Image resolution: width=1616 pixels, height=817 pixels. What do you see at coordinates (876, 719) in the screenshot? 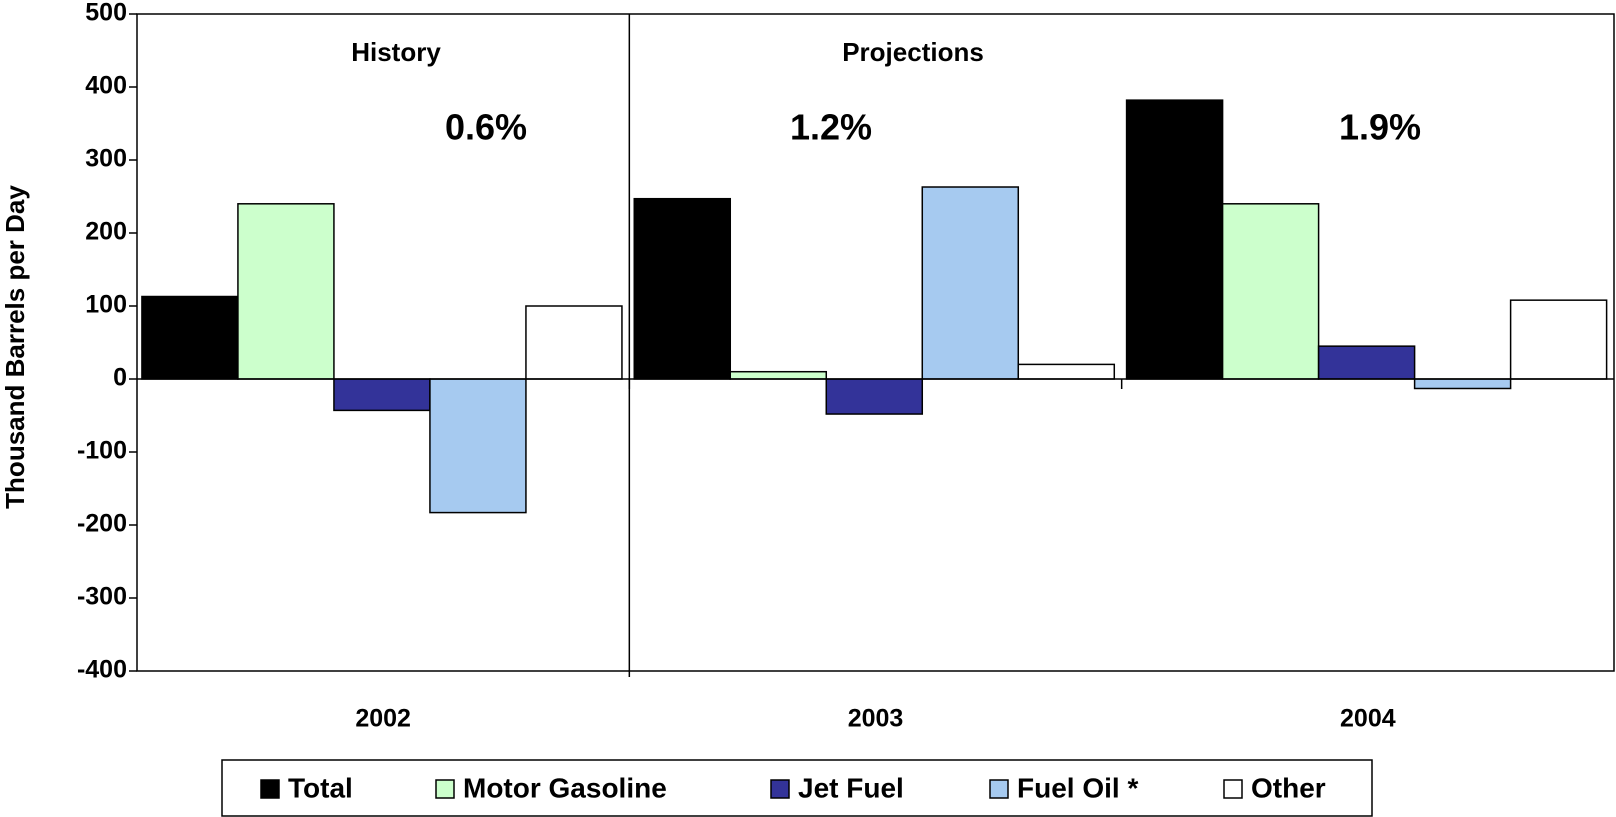
I see `x-tick-label: 2003` at bounding box center [876, 719].